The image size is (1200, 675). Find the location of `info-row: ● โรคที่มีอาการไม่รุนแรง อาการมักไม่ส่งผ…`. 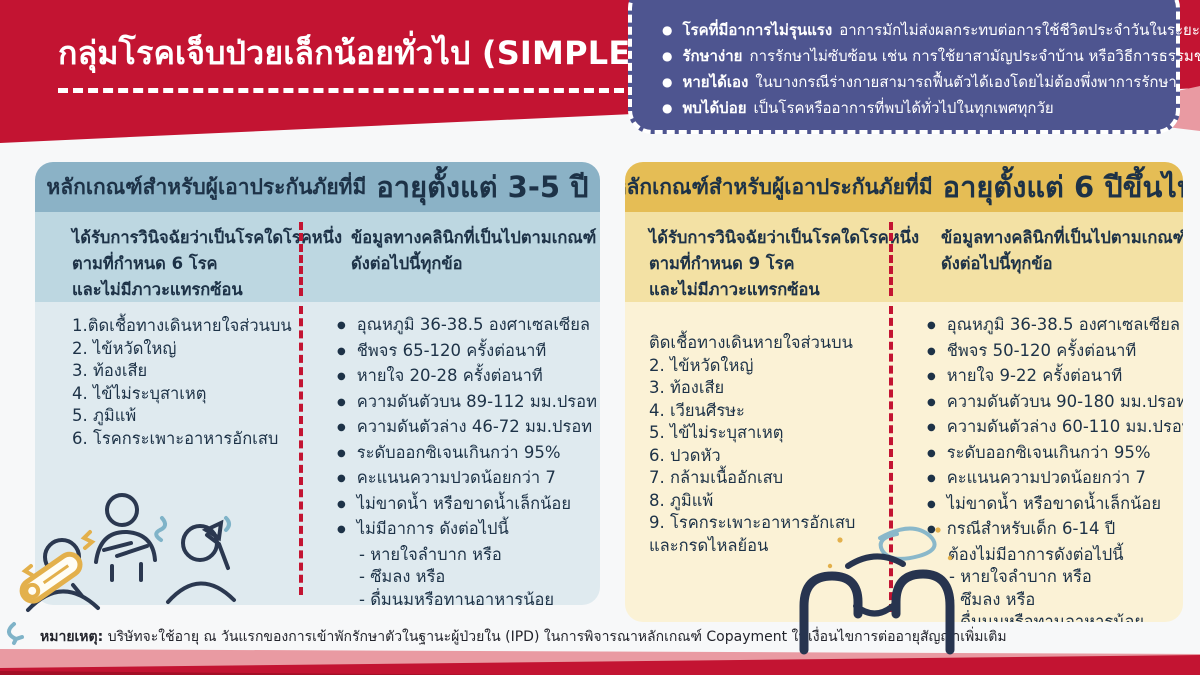

info-row: ● โรคที่มีอาการไม่รุนแรง อาการมักไม่ส่งผ… is located at coordinates (931, 31).